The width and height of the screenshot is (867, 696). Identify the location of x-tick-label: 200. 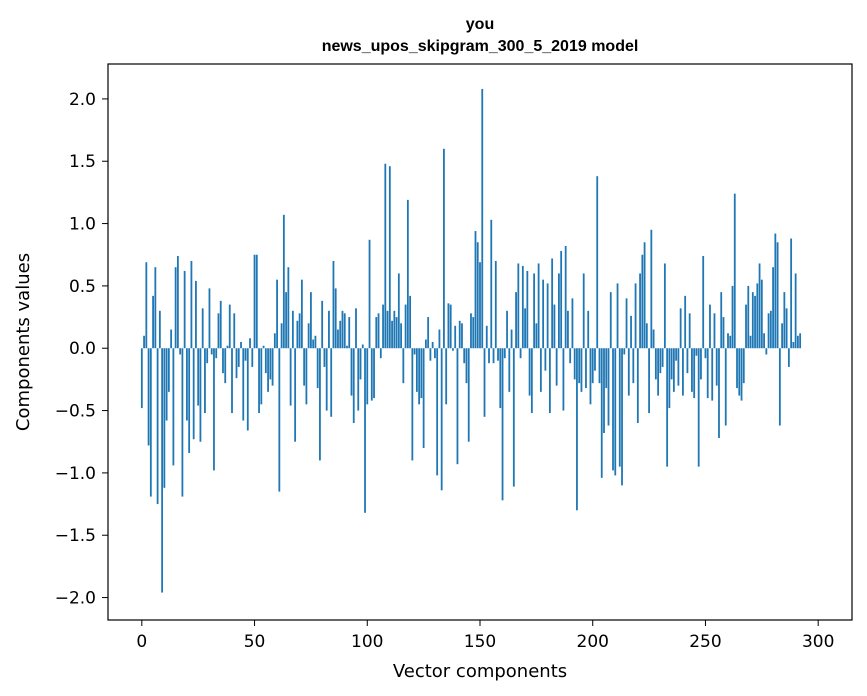
(593, 642).